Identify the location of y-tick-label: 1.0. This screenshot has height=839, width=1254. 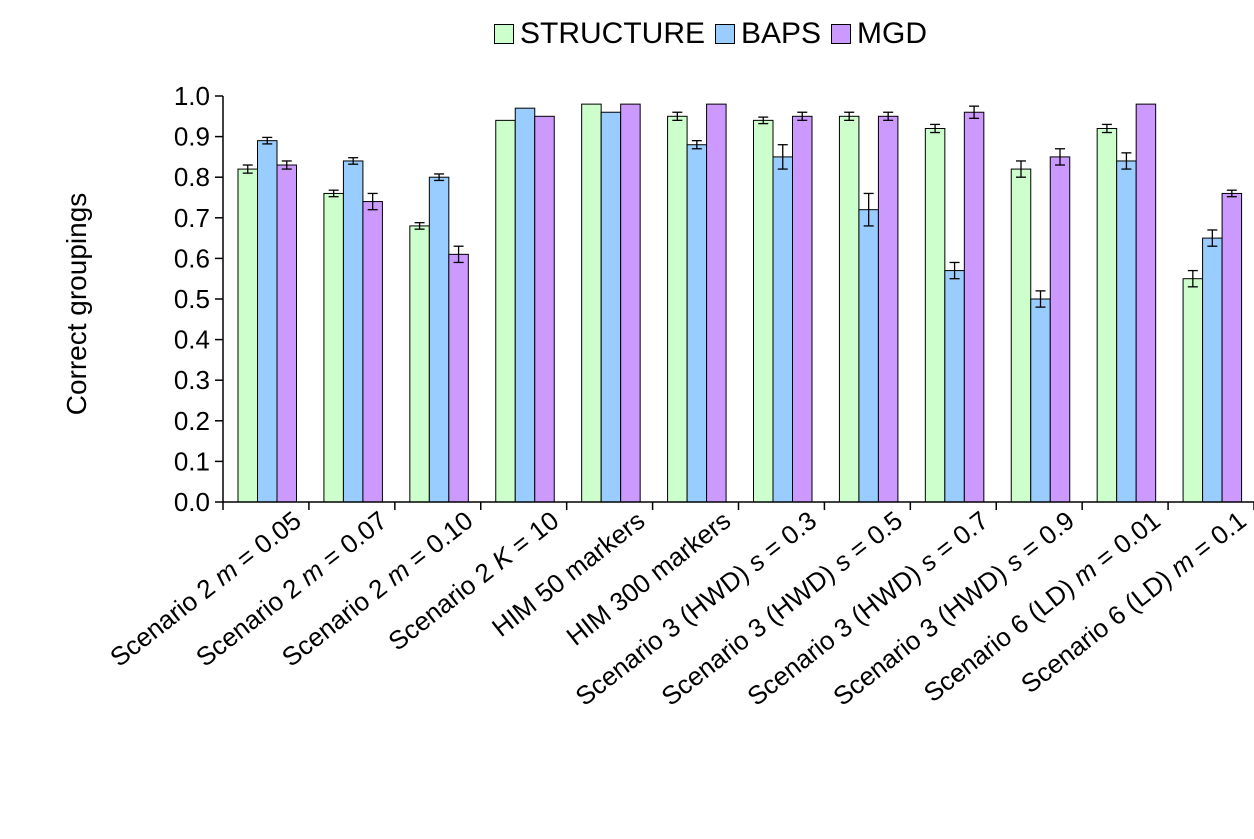
(192, 96).